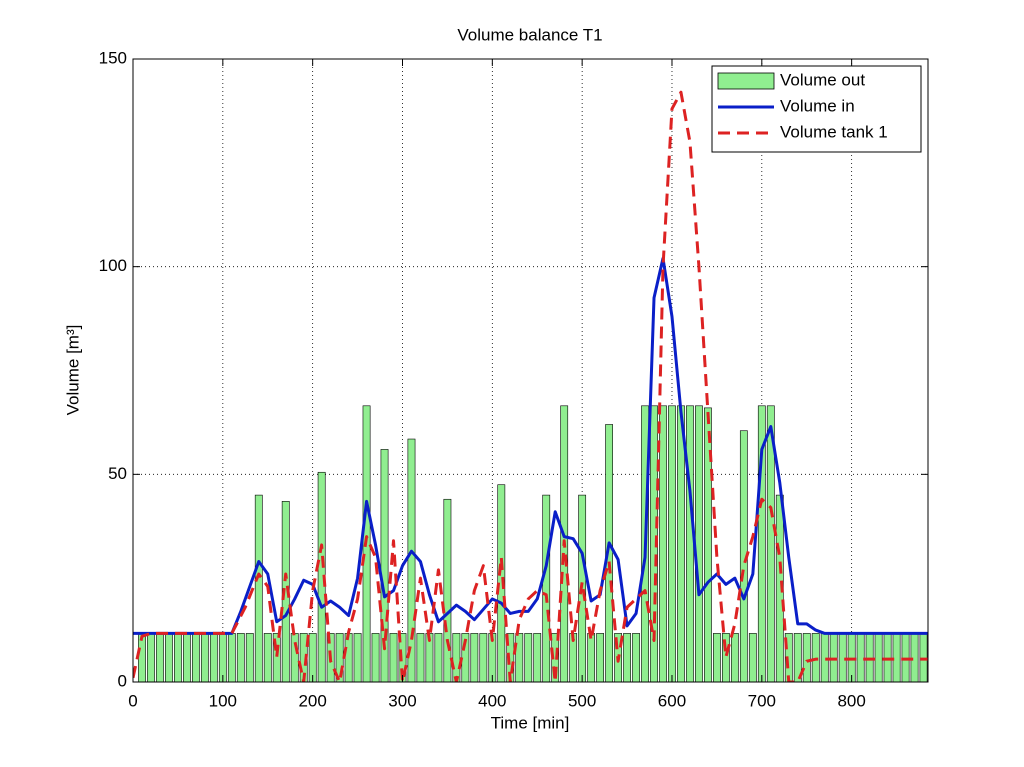 This screenshot has height=767, width=1024. Describe the element at coordinates (851, 700) in the screenshot. I see `x-tick-label: 800` at that location.